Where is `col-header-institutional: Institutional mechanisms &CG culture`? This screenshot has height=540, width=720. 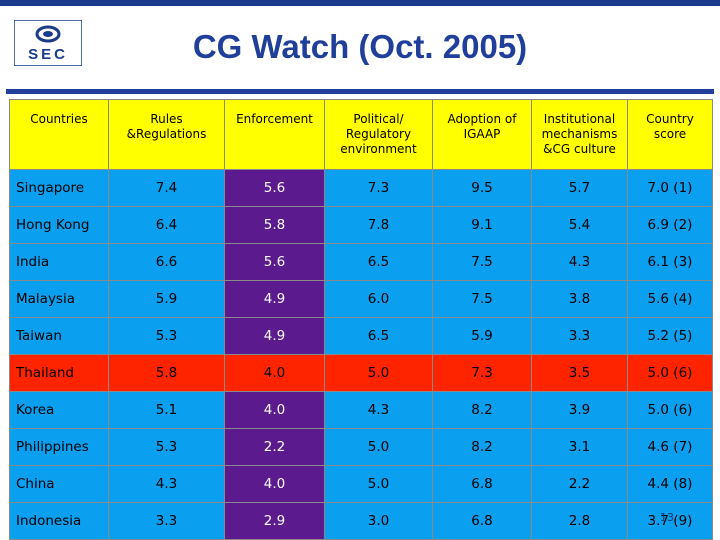
col-header-institutional: Institutional mechanisms &CG culture is located at coordinates (579, 134).